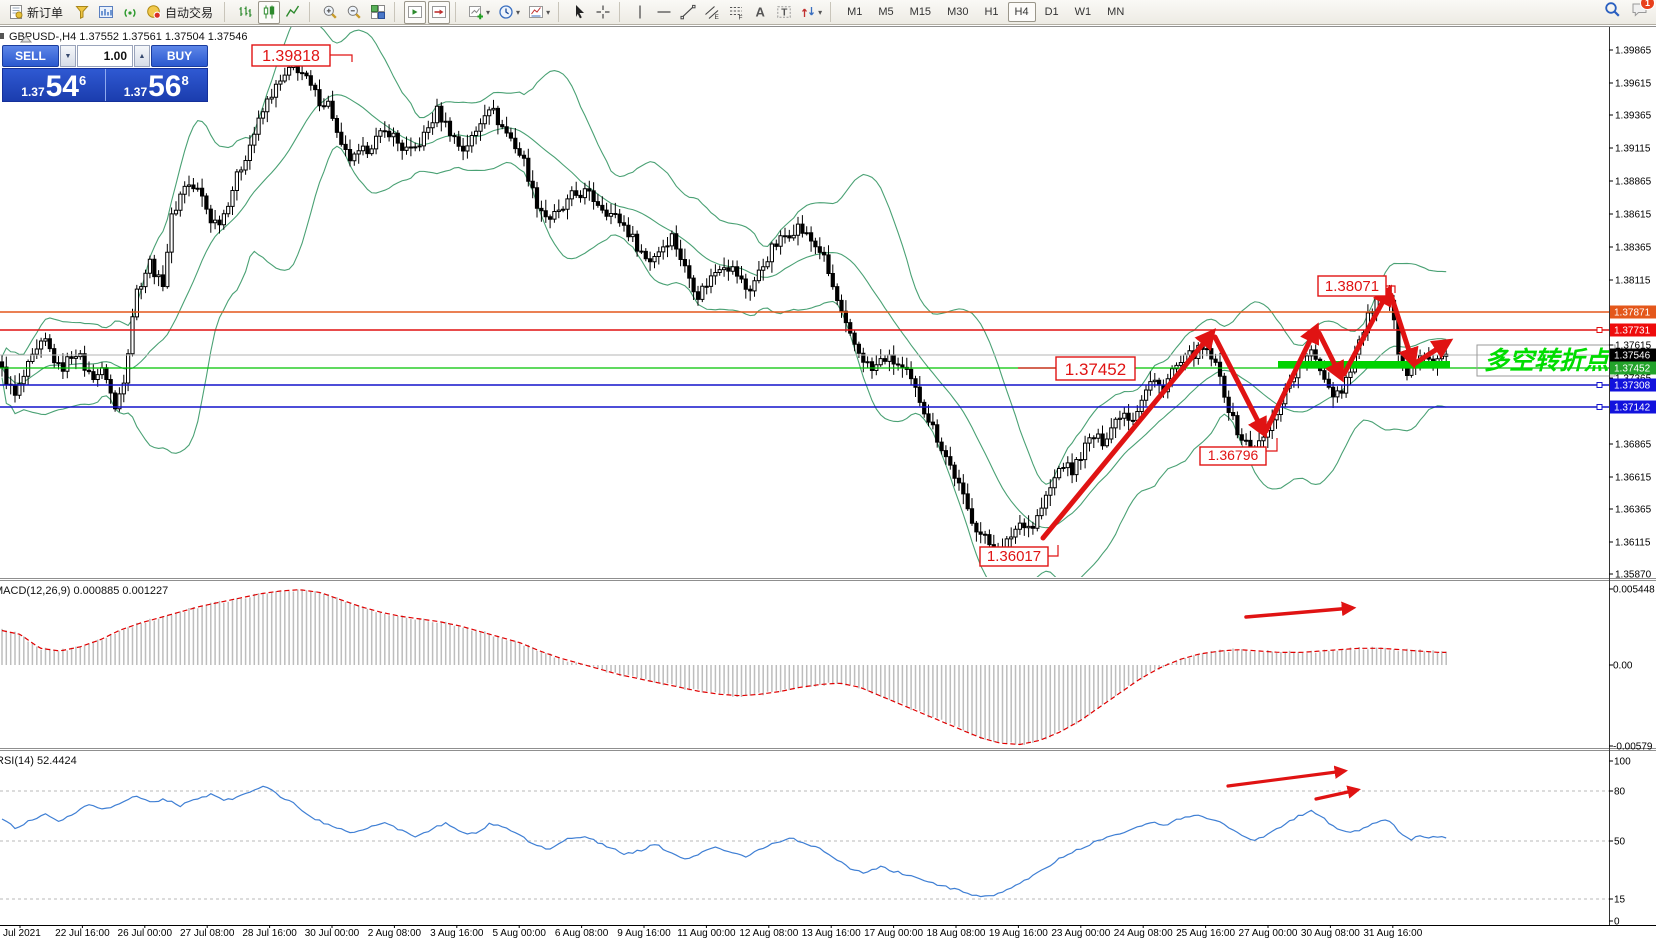 The width and height of the screenshot is (1656, 939). What do you see at coordinates (1077, 368) in the screenshot?
I see `price-annotation-box: 1.37452` at bounding box center [1077, 368].